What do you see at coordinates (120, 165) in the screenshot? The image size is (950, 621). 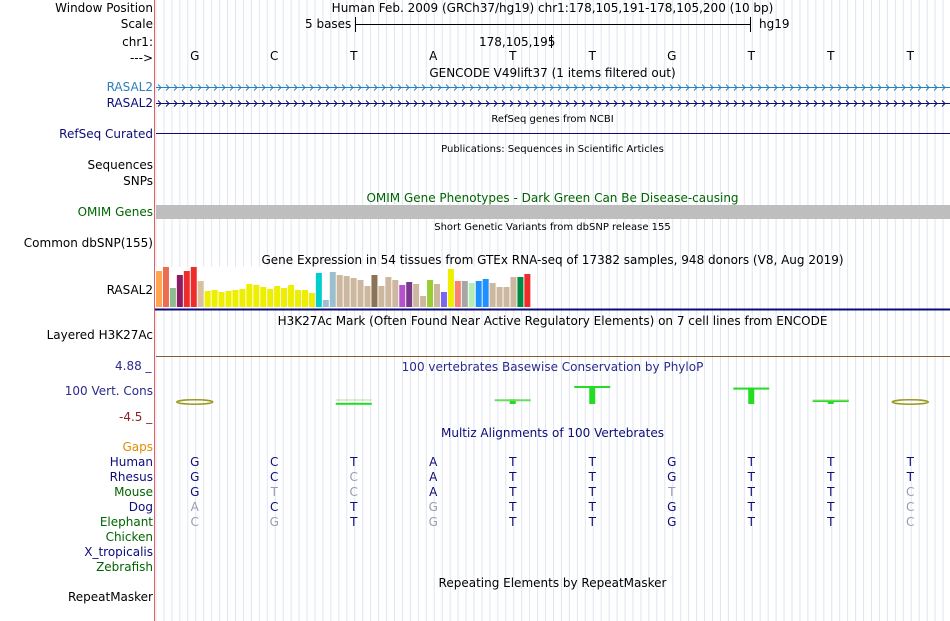 I see `publications-sequences-label: Sequences` at bounding box center [120, 165].